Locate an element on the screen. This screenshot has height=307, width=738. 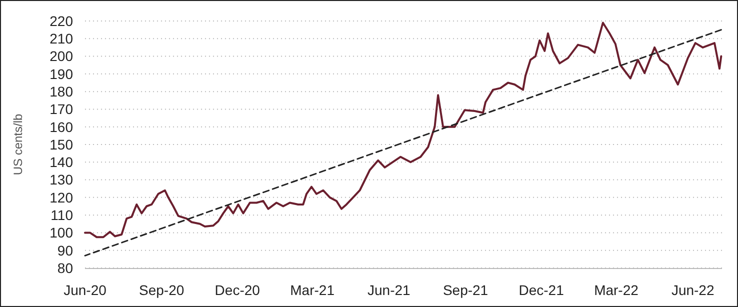
y-tick-label: 90 is located at coordinates (65, 250).